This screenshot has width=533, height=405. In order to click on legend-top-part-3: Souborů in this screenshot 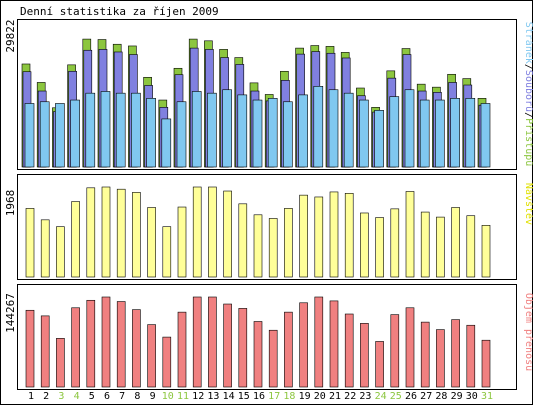, I will do `click(528, 91)`.